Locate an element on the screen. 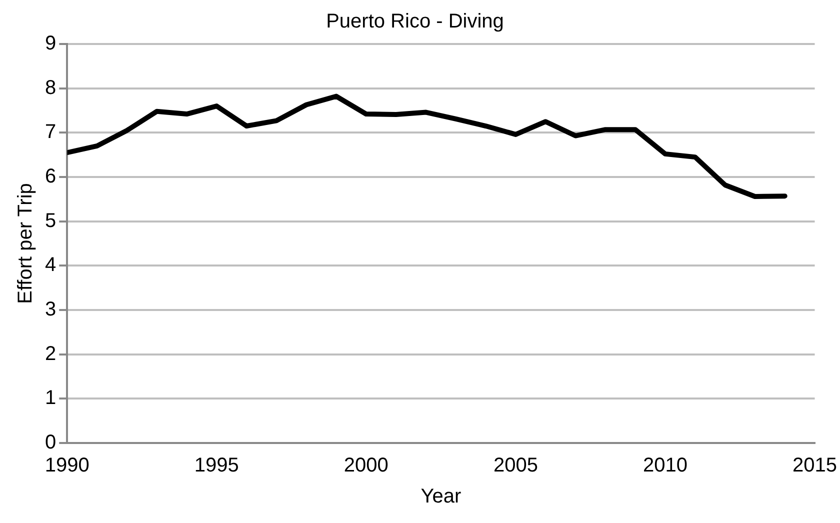  x-tick-label: 1995 is located at coordinates (216, 465).